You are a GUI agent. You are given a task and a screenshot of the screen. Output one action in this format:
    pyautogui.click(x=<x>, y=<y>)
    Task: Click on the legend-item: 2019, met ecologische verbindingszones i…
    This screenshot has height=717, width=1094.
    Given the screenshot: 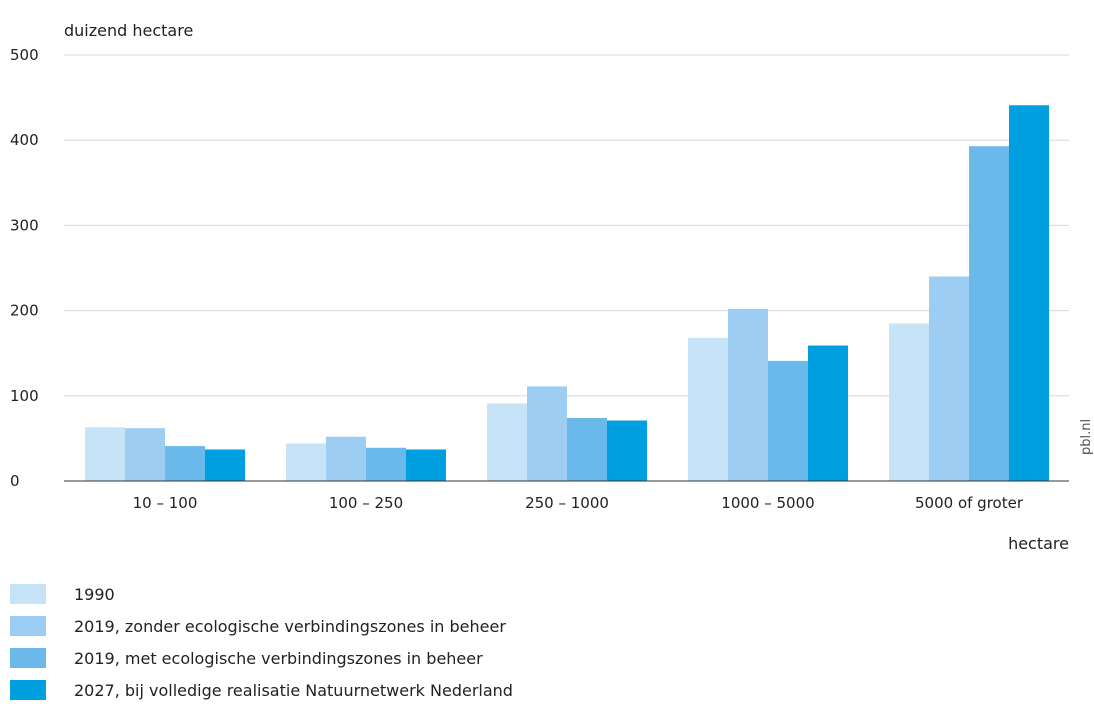 What is the action you would take?
    pyautogui.click(x=261, y=658)
    